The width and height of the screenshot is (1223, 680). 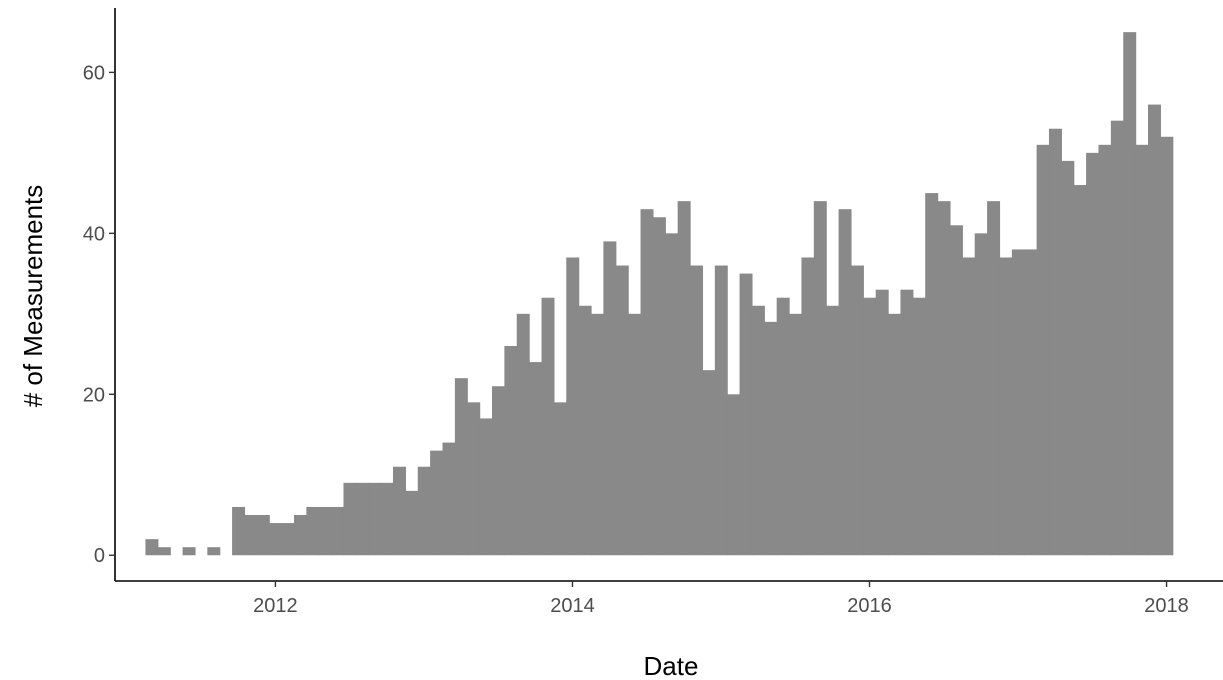 What do you see at coordinates (94, 395) in the screenshot?
I see `y-tick-label: 20` at bounding box center [94, 395].